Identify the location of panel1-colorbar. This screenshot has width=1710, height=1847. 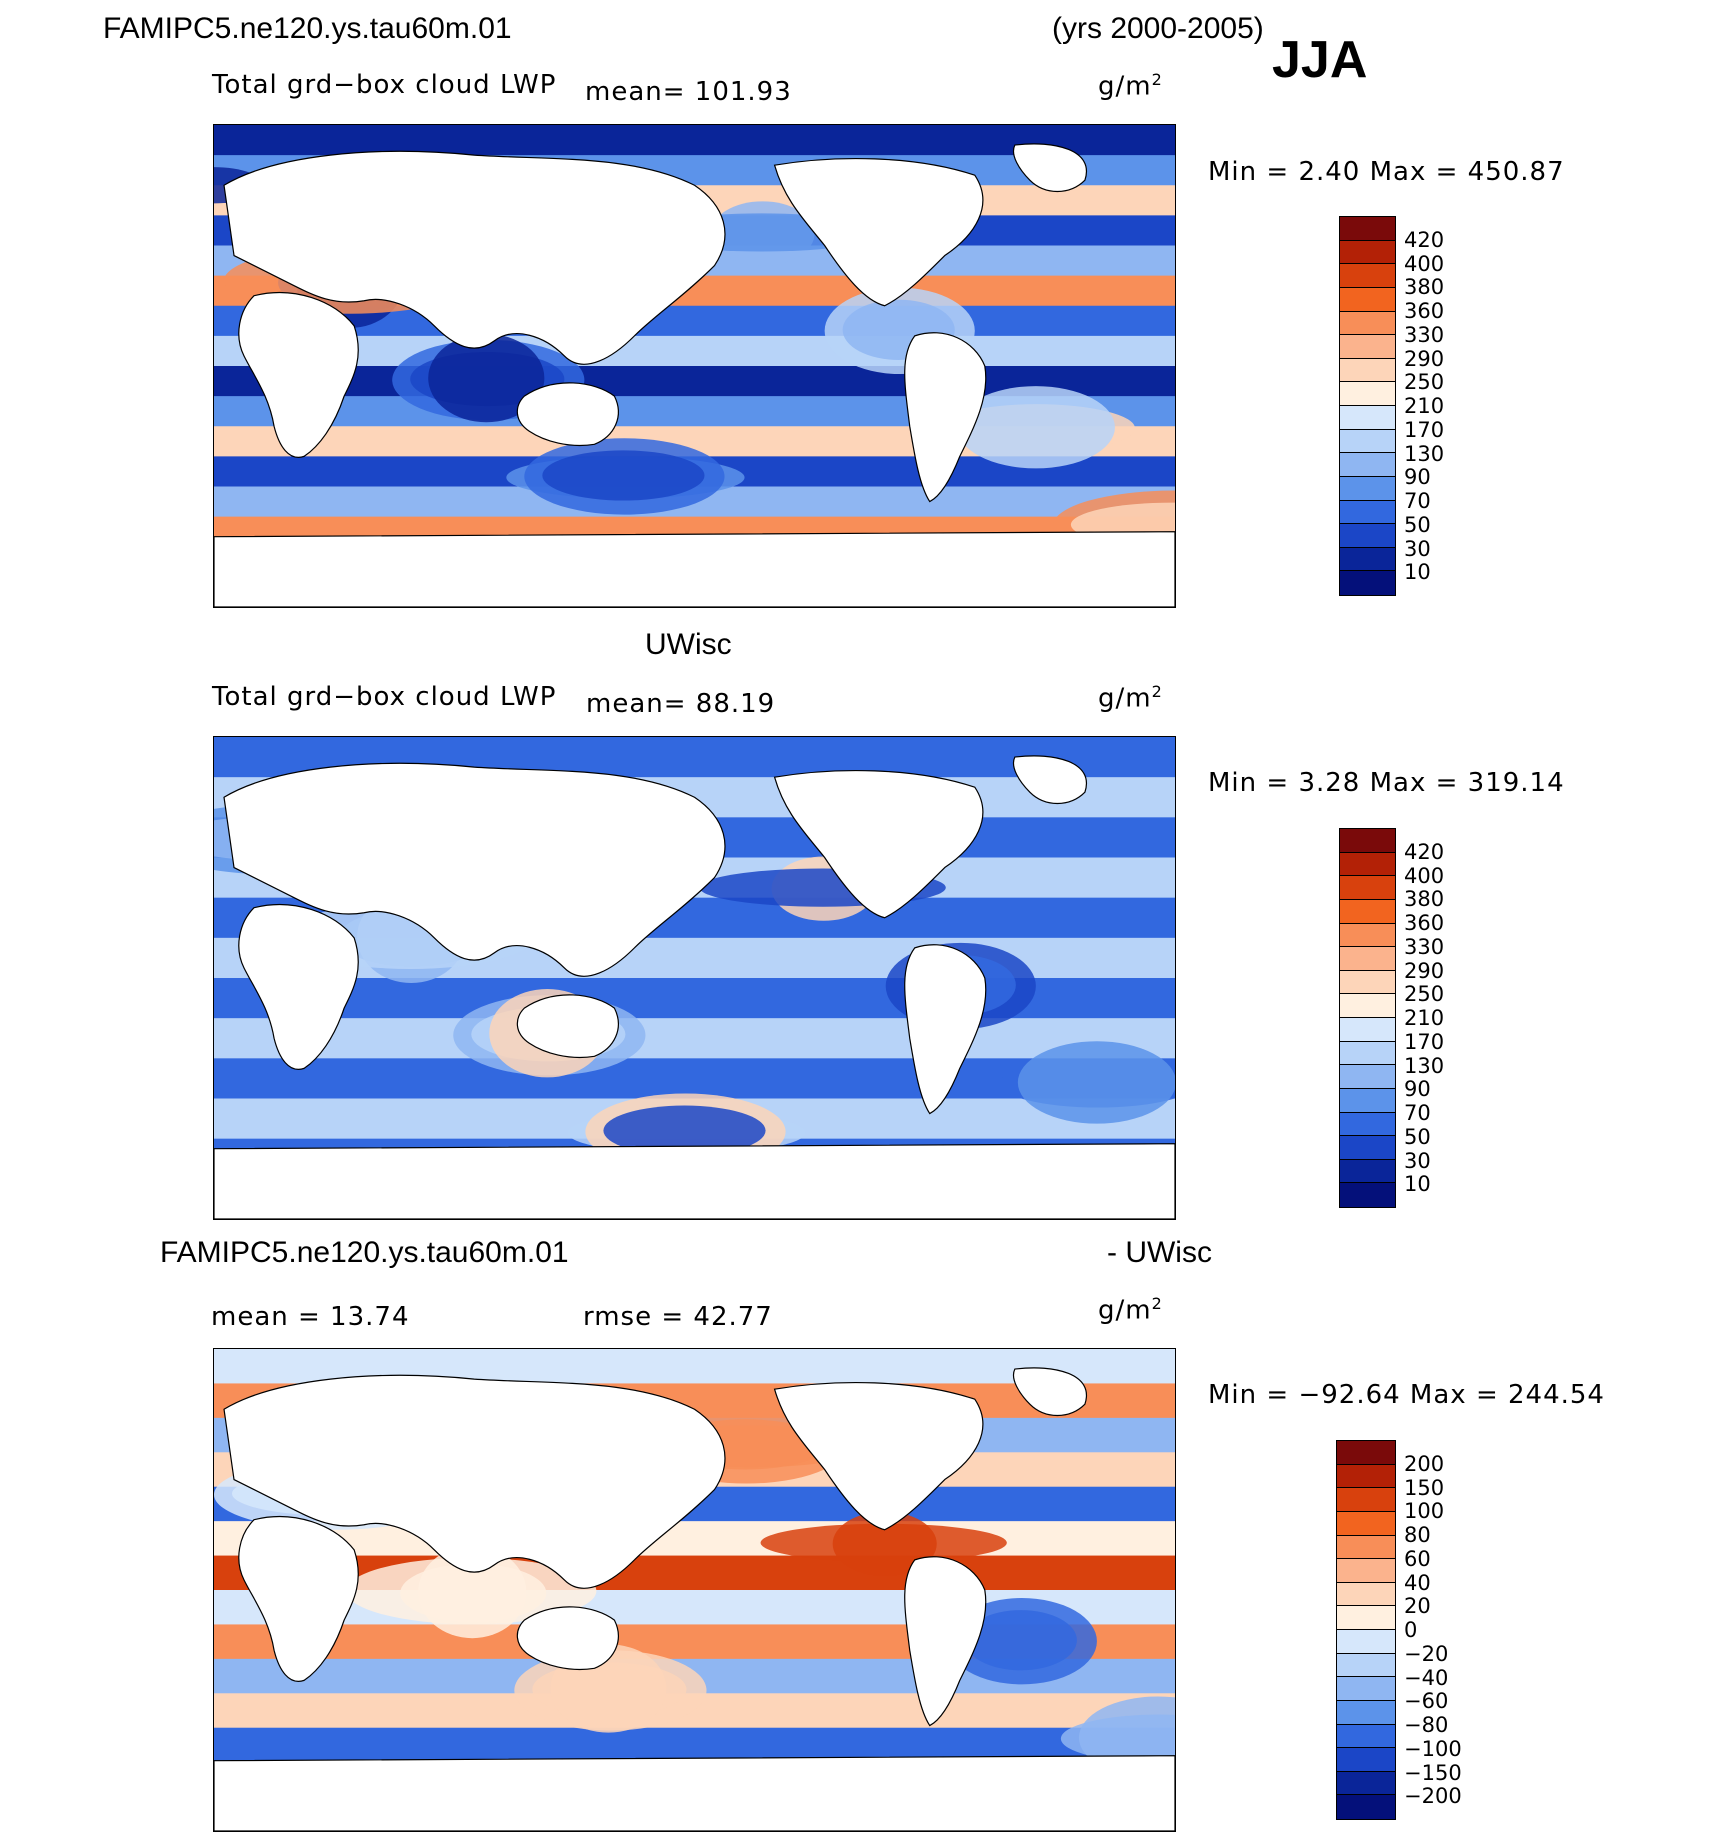
(1367, 406).